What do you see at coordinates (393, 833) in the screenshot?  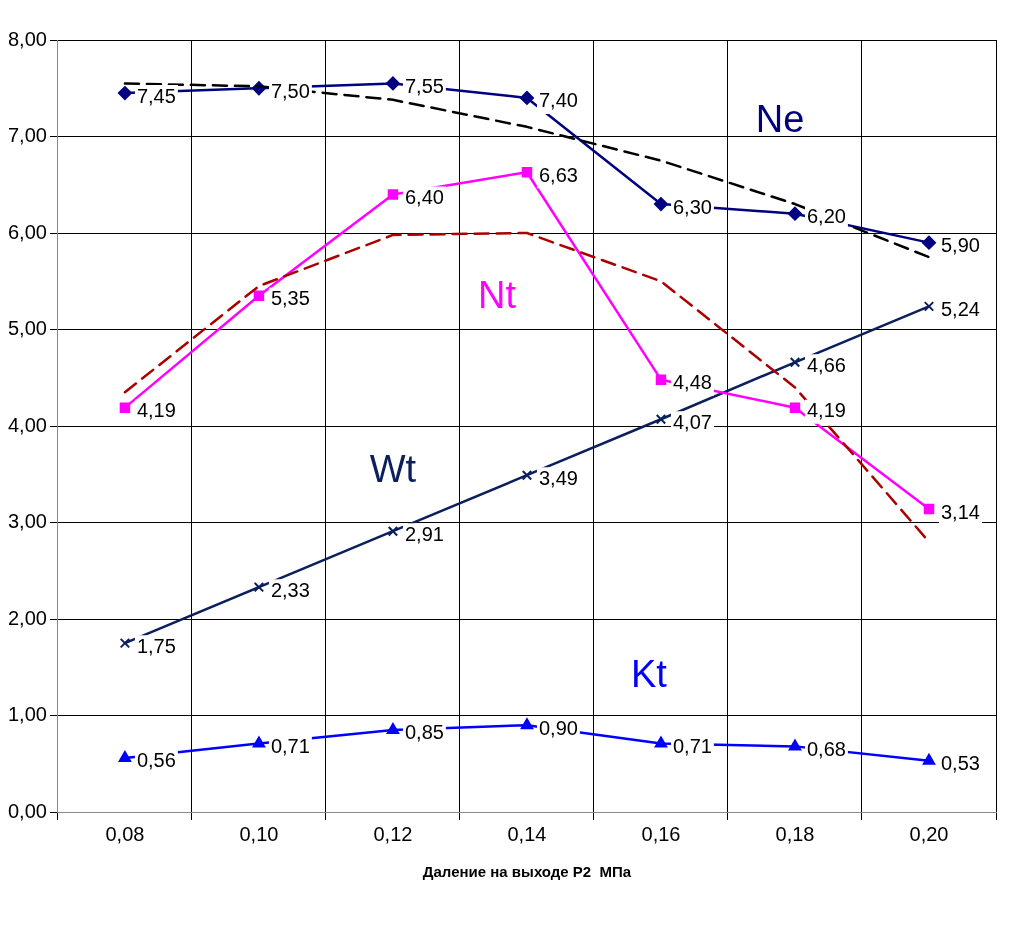 I see `x-tick-label: 0,12` at bounding box center [393, 833].